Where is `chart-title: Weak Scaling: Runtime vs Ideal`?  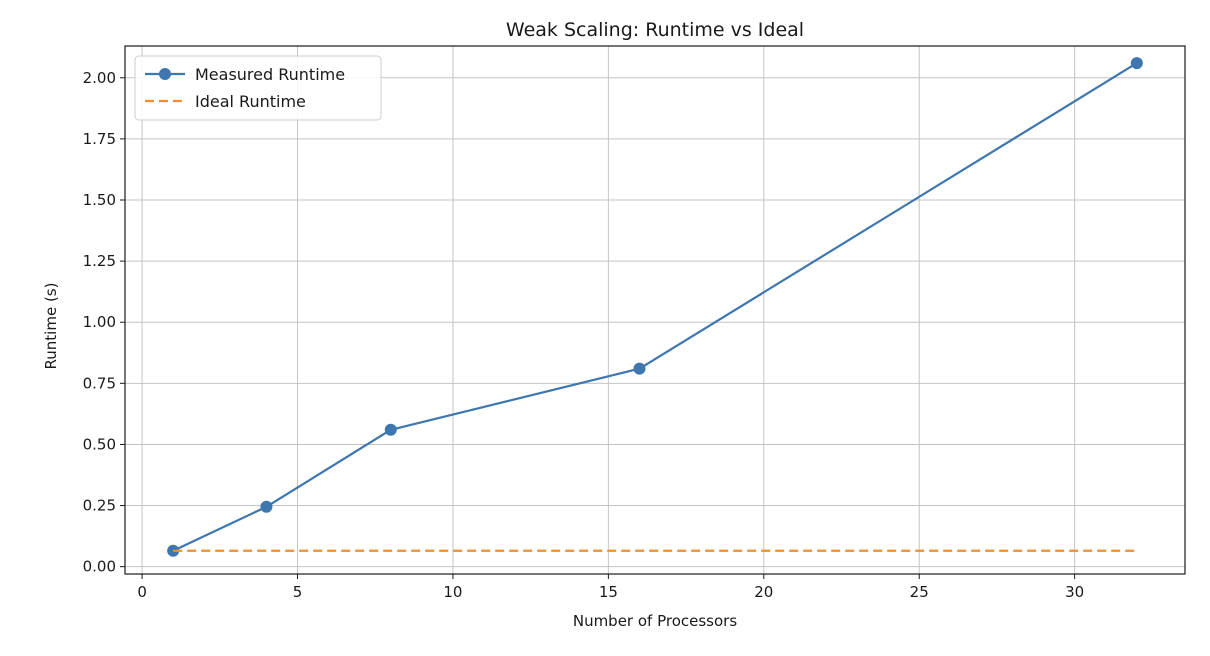
chart-title: Weak Scaling: Runtime vs Ideal is located at coordinates (655, 30).